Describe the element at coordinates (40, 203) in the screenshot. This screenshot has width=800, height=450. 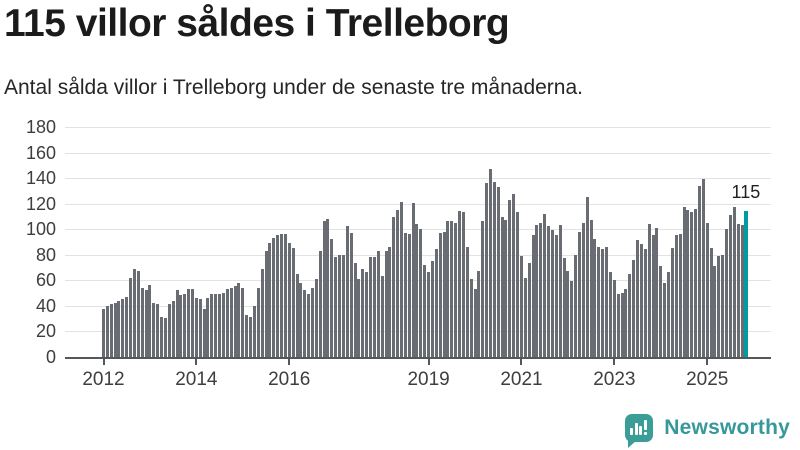
I see `y-tick-label: 120` at that location.